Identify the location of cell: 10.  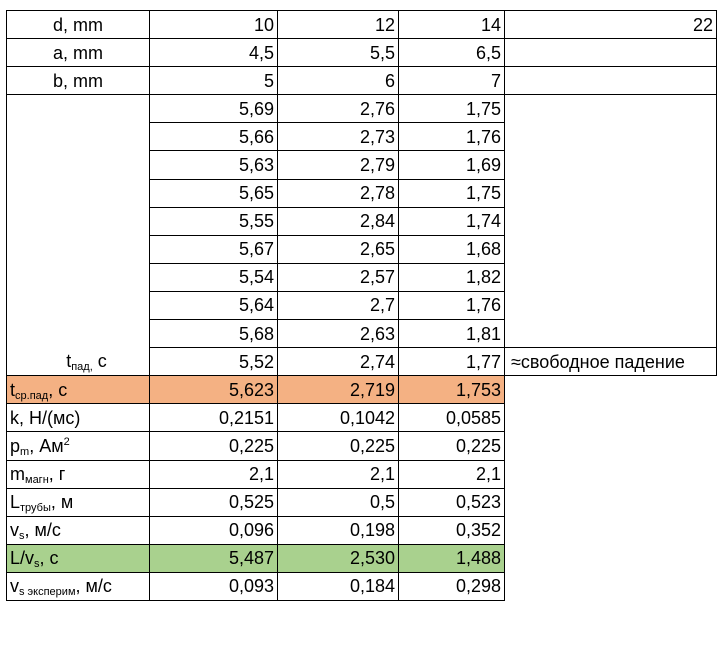
(213, 24).